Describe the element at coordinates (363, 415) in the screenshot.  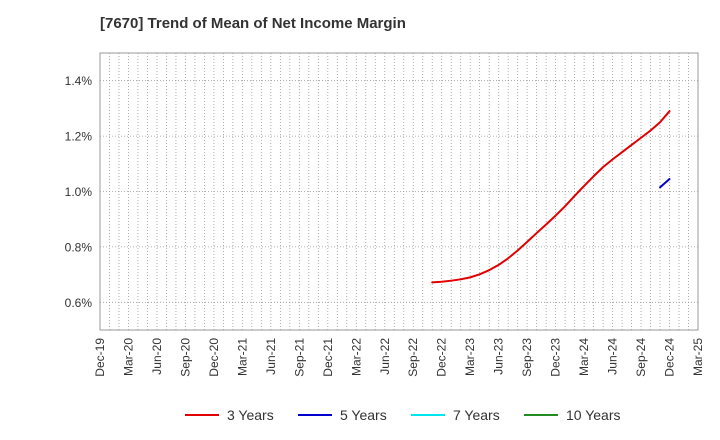
I see `legend-label-5-years: 5 Years` at that location.